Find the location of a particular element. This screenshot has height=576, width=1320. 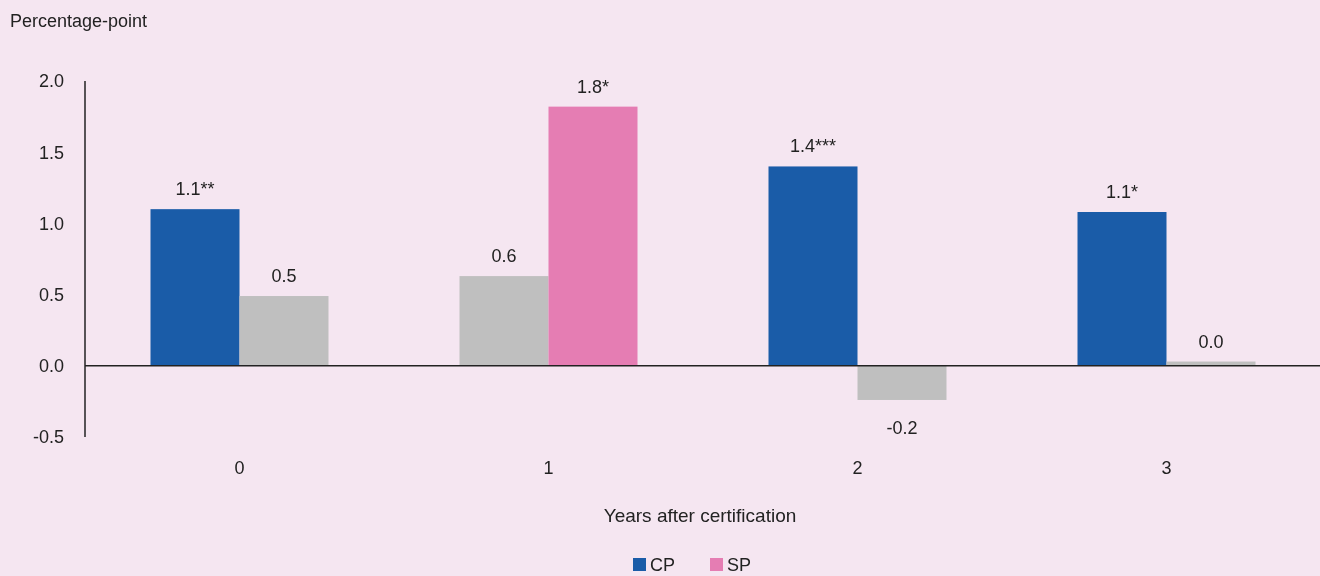

data-label: 0.6 is located at coordinates (504, 256).